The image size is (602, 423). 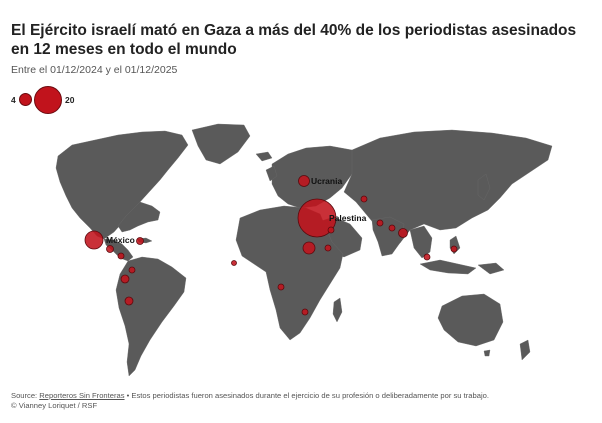 I want to click on north-america-southeast, so click(x=139, y=217).